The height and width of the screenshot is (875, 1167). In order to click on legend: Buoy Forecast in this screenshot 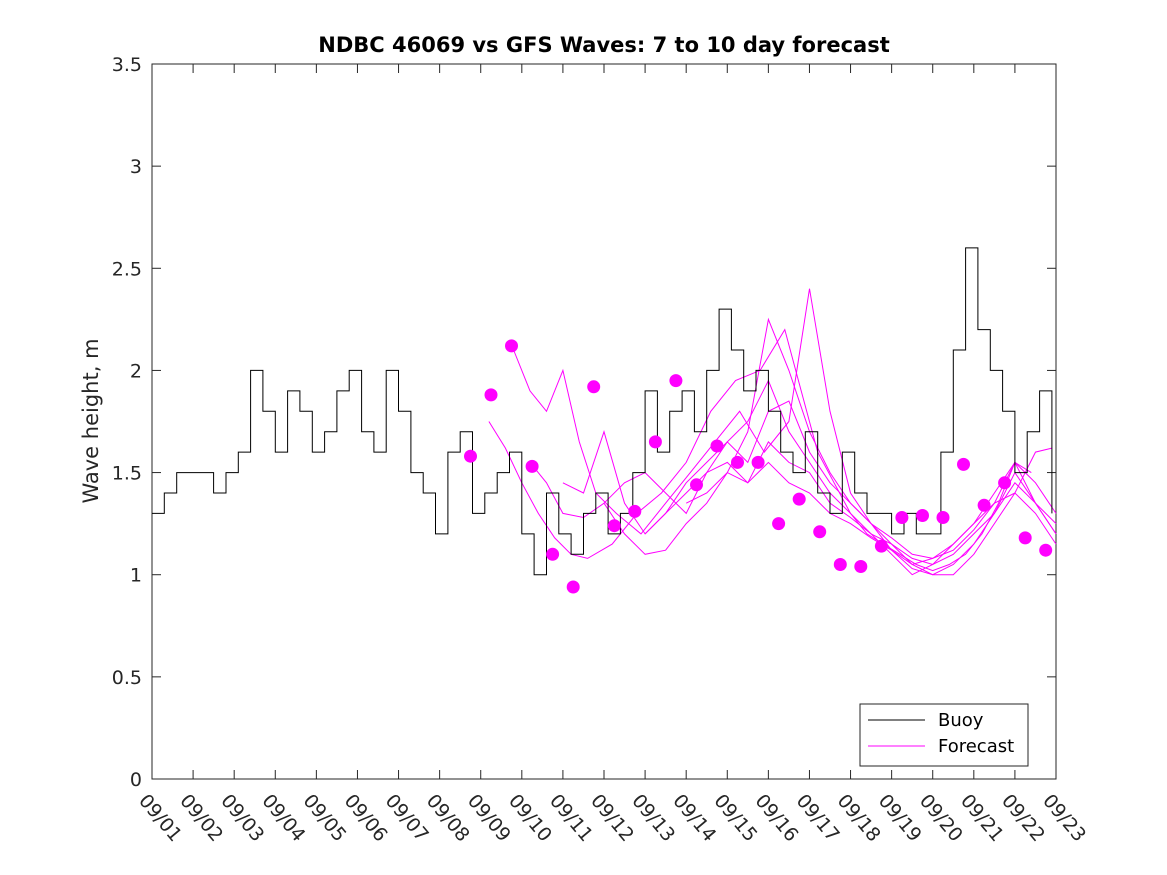, I will do `click(944, 735)`.